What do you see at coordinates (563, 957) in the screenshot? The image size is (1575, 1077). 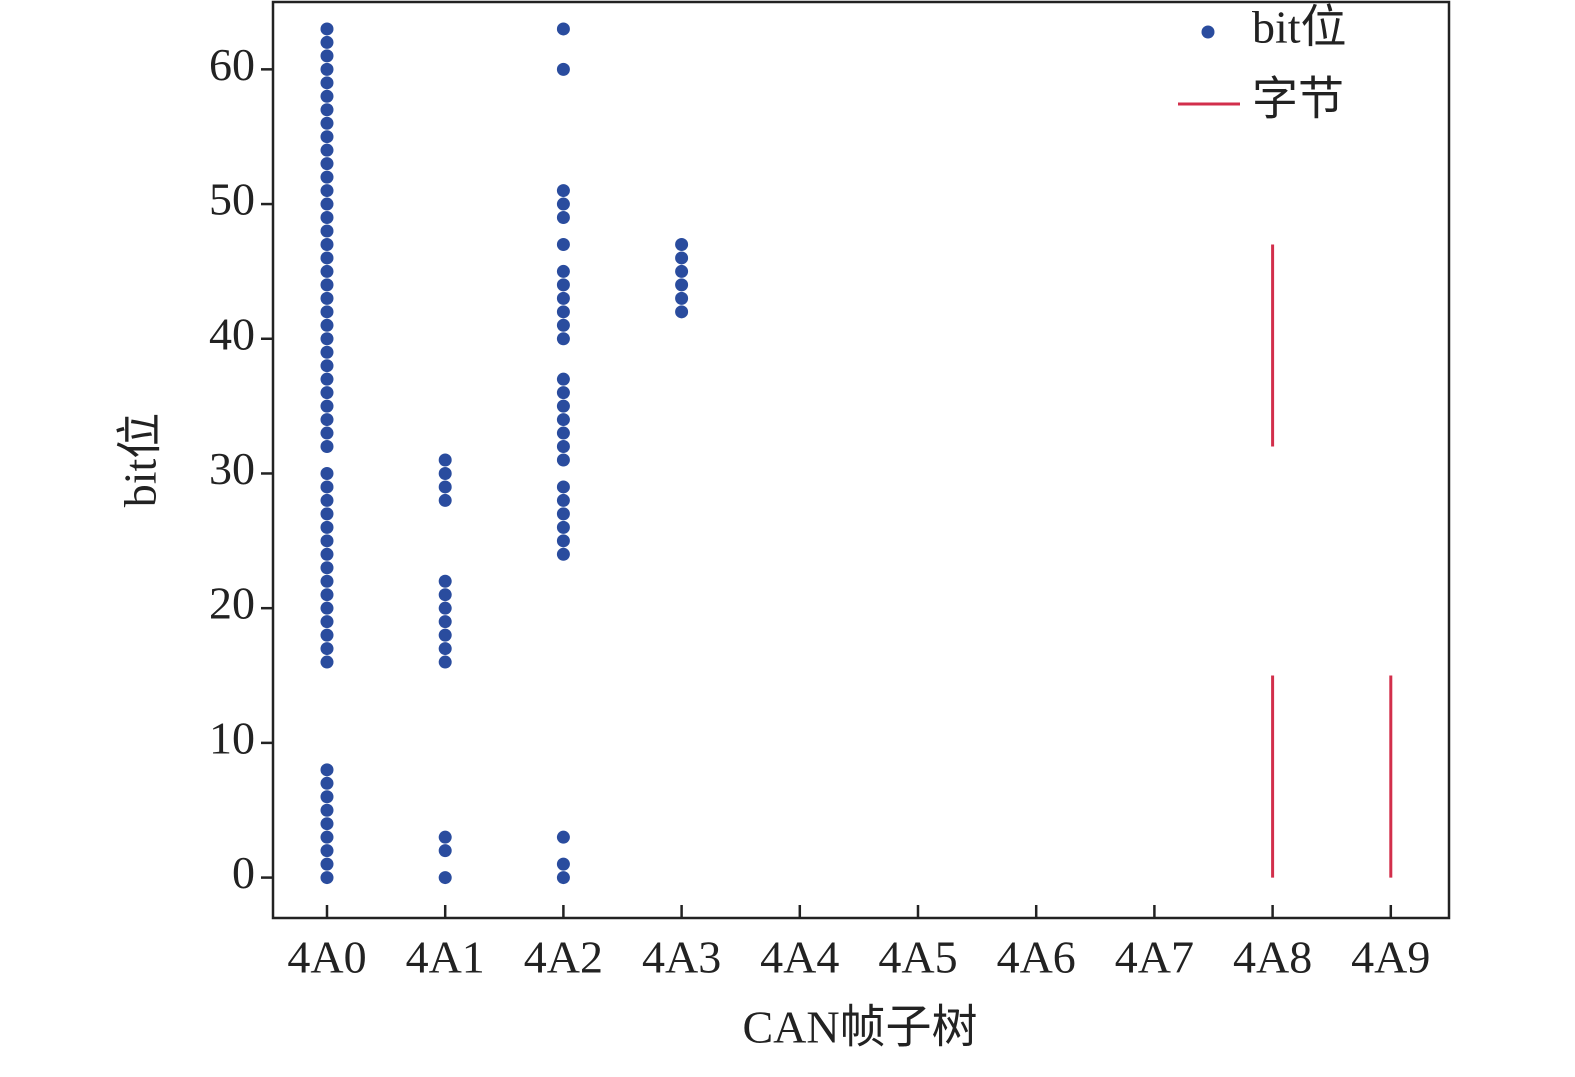 I see `x-tick-label: 4A2` at bounding box center [563, 957].